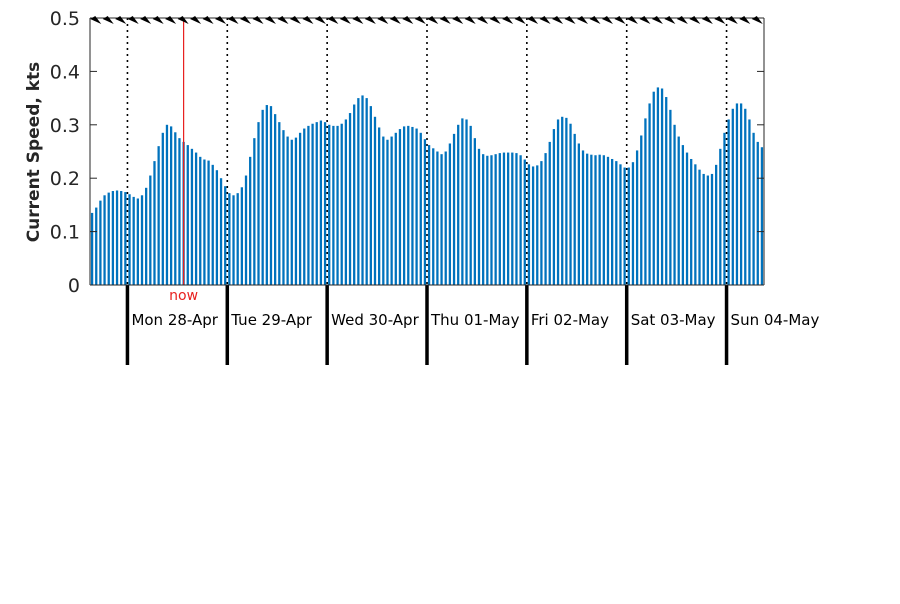 This screenshot has height=604, width=900. Describe the element at coordinates (271, 320) in the screenshot. I see `day-label: Tue 29-Apr` at that location.